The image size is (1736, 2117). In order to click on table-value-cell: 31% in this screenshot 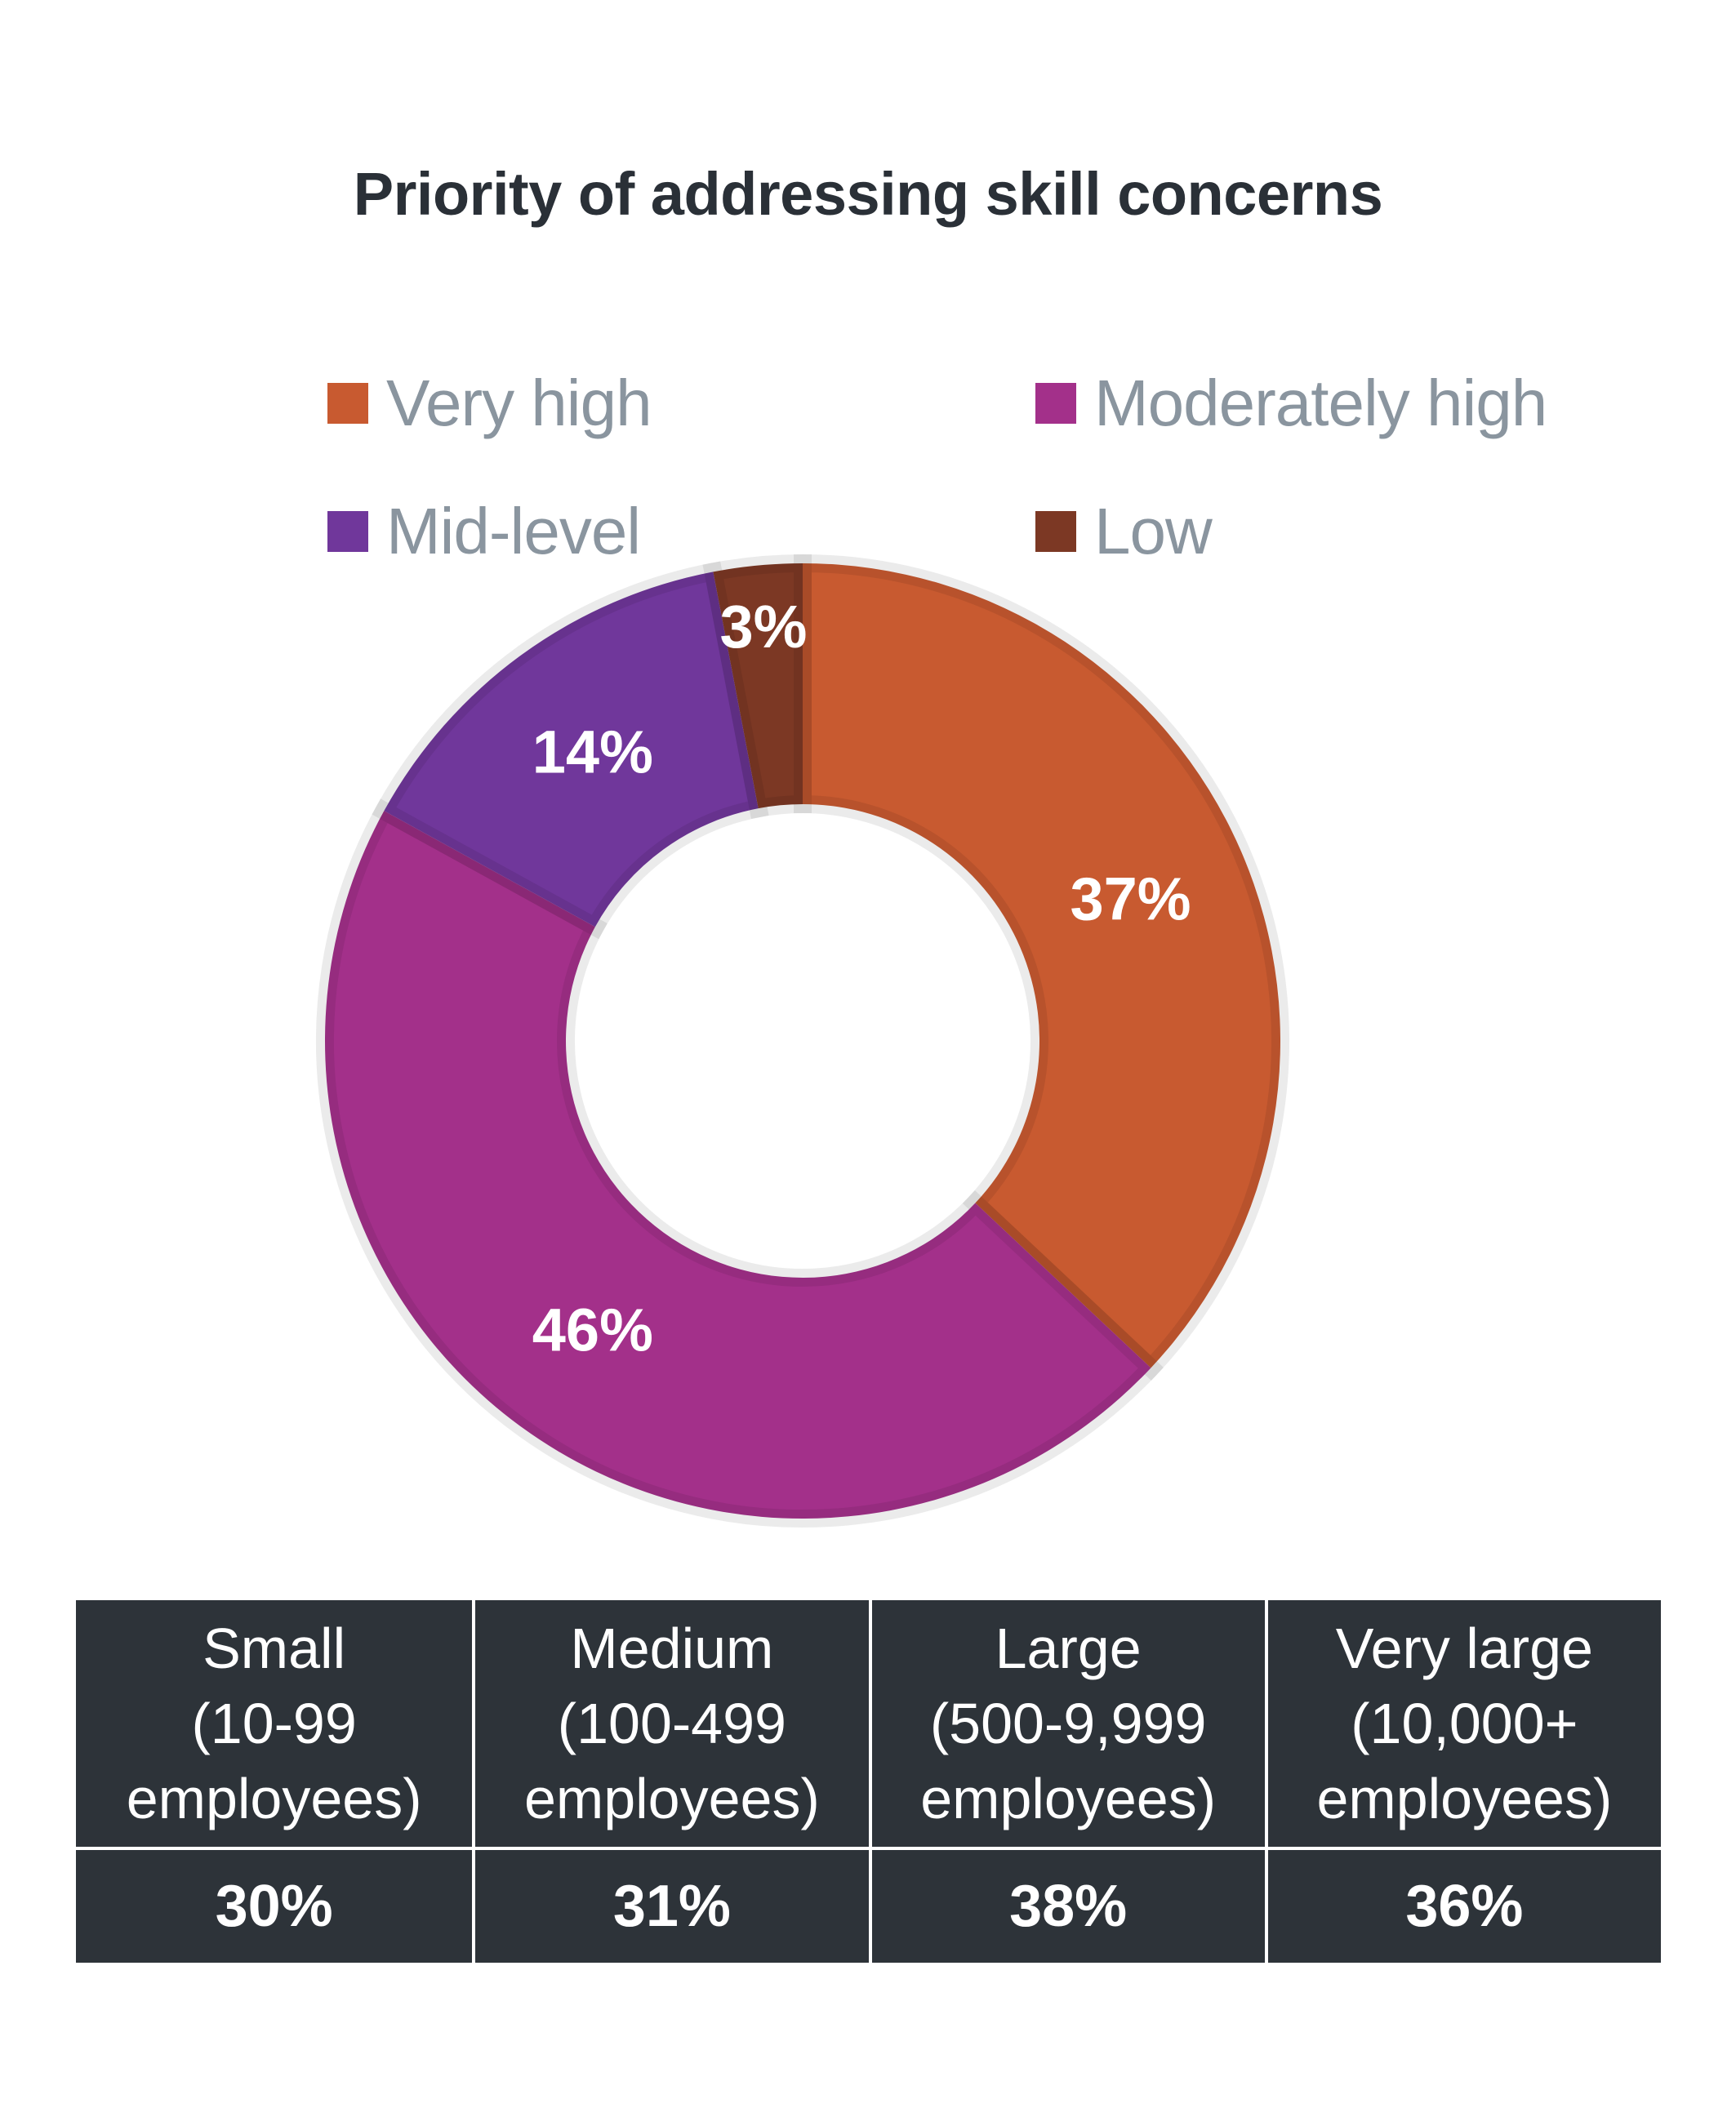, I will do `click(671, 1905)`.